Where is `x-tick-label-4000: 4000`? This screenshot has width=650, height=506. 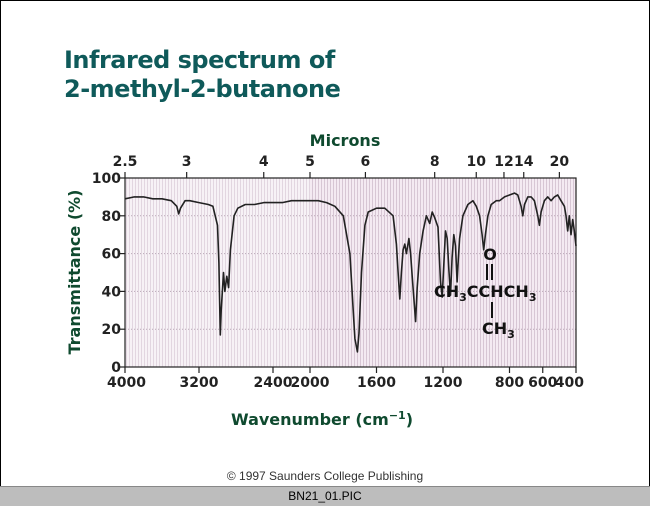
x-tick-label-4000: 4000 is located at coordinates (126, 383).